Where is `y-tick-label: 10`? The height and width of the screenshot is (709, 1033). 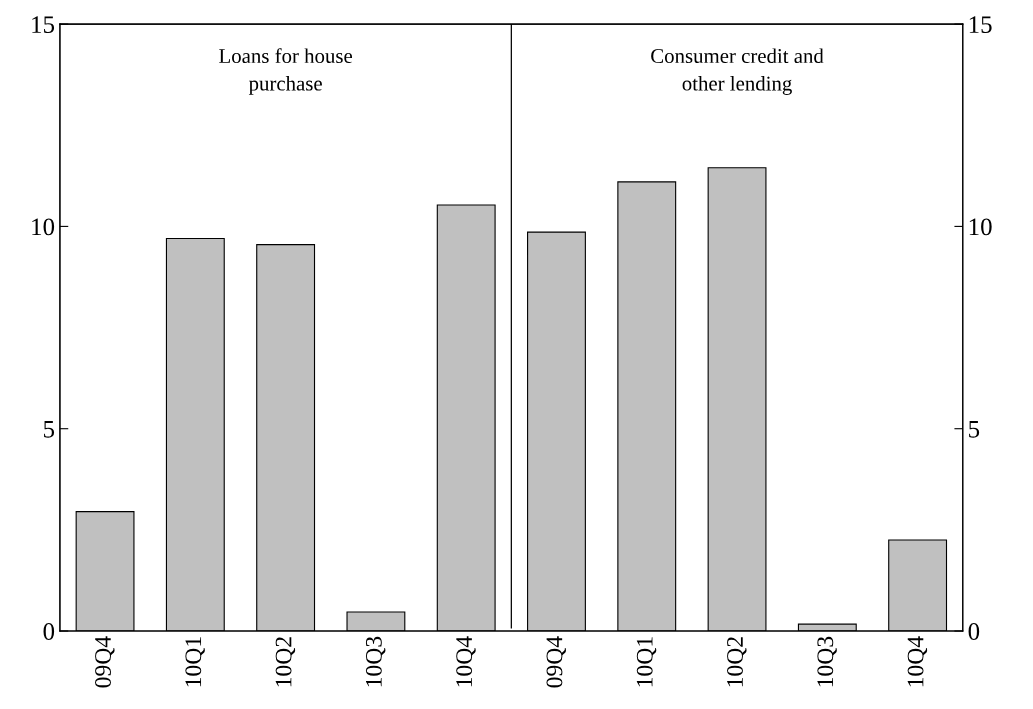
y-tick-label: 10 is located at coordinates (43, 227).